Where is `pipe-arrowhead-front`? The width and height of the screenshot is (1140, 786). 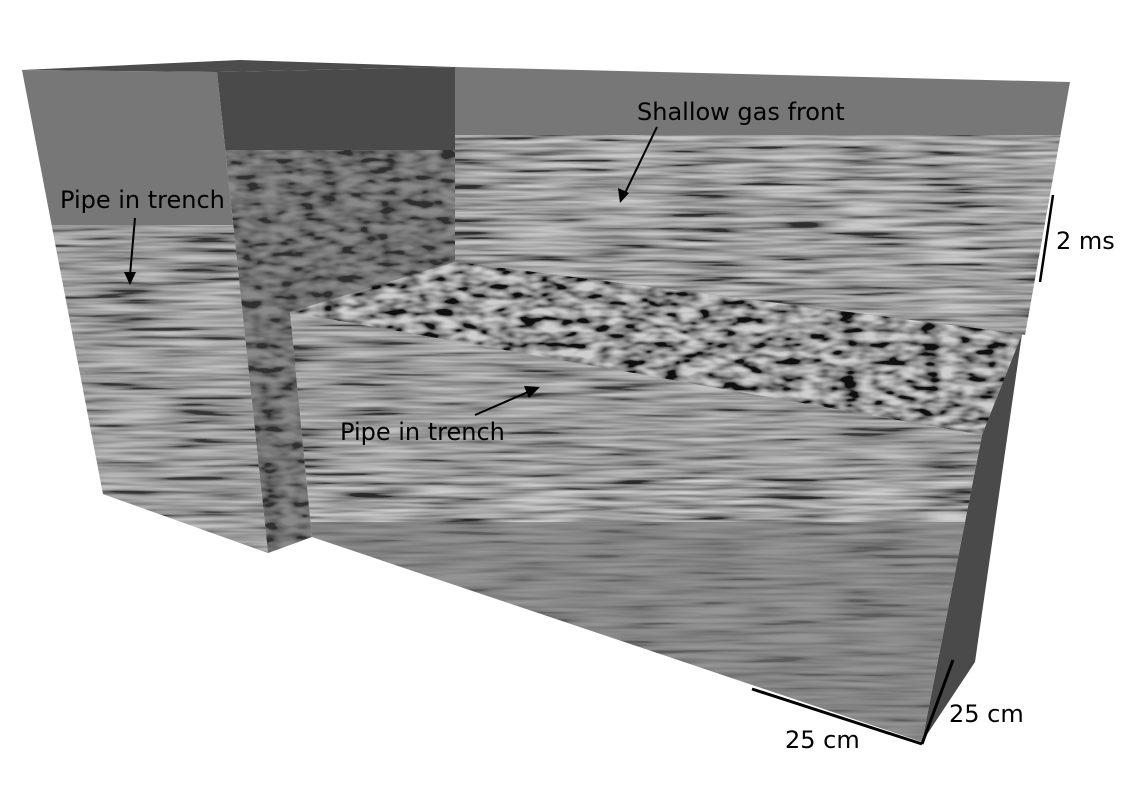
pipe-arrowhead-front is located at coordinates (532, 392).